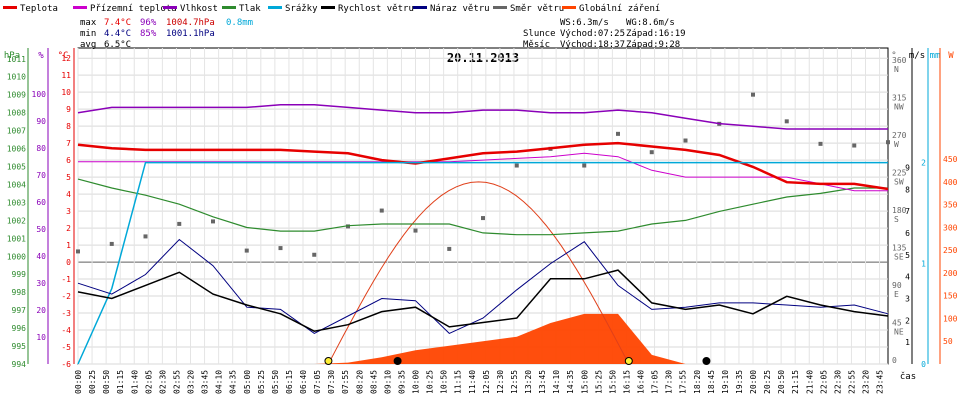  Describe the element at coordinates (19, 292) in the screenshot. I see `hpa-tick: 998` at that location.